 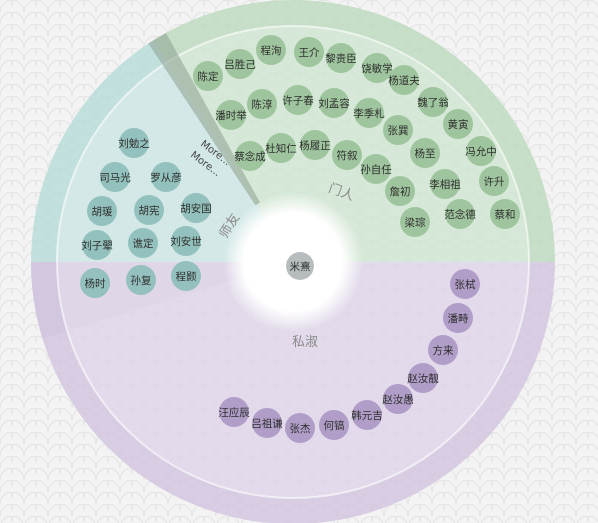 I want to click on more-band-shape, so click(x=204, y=119).